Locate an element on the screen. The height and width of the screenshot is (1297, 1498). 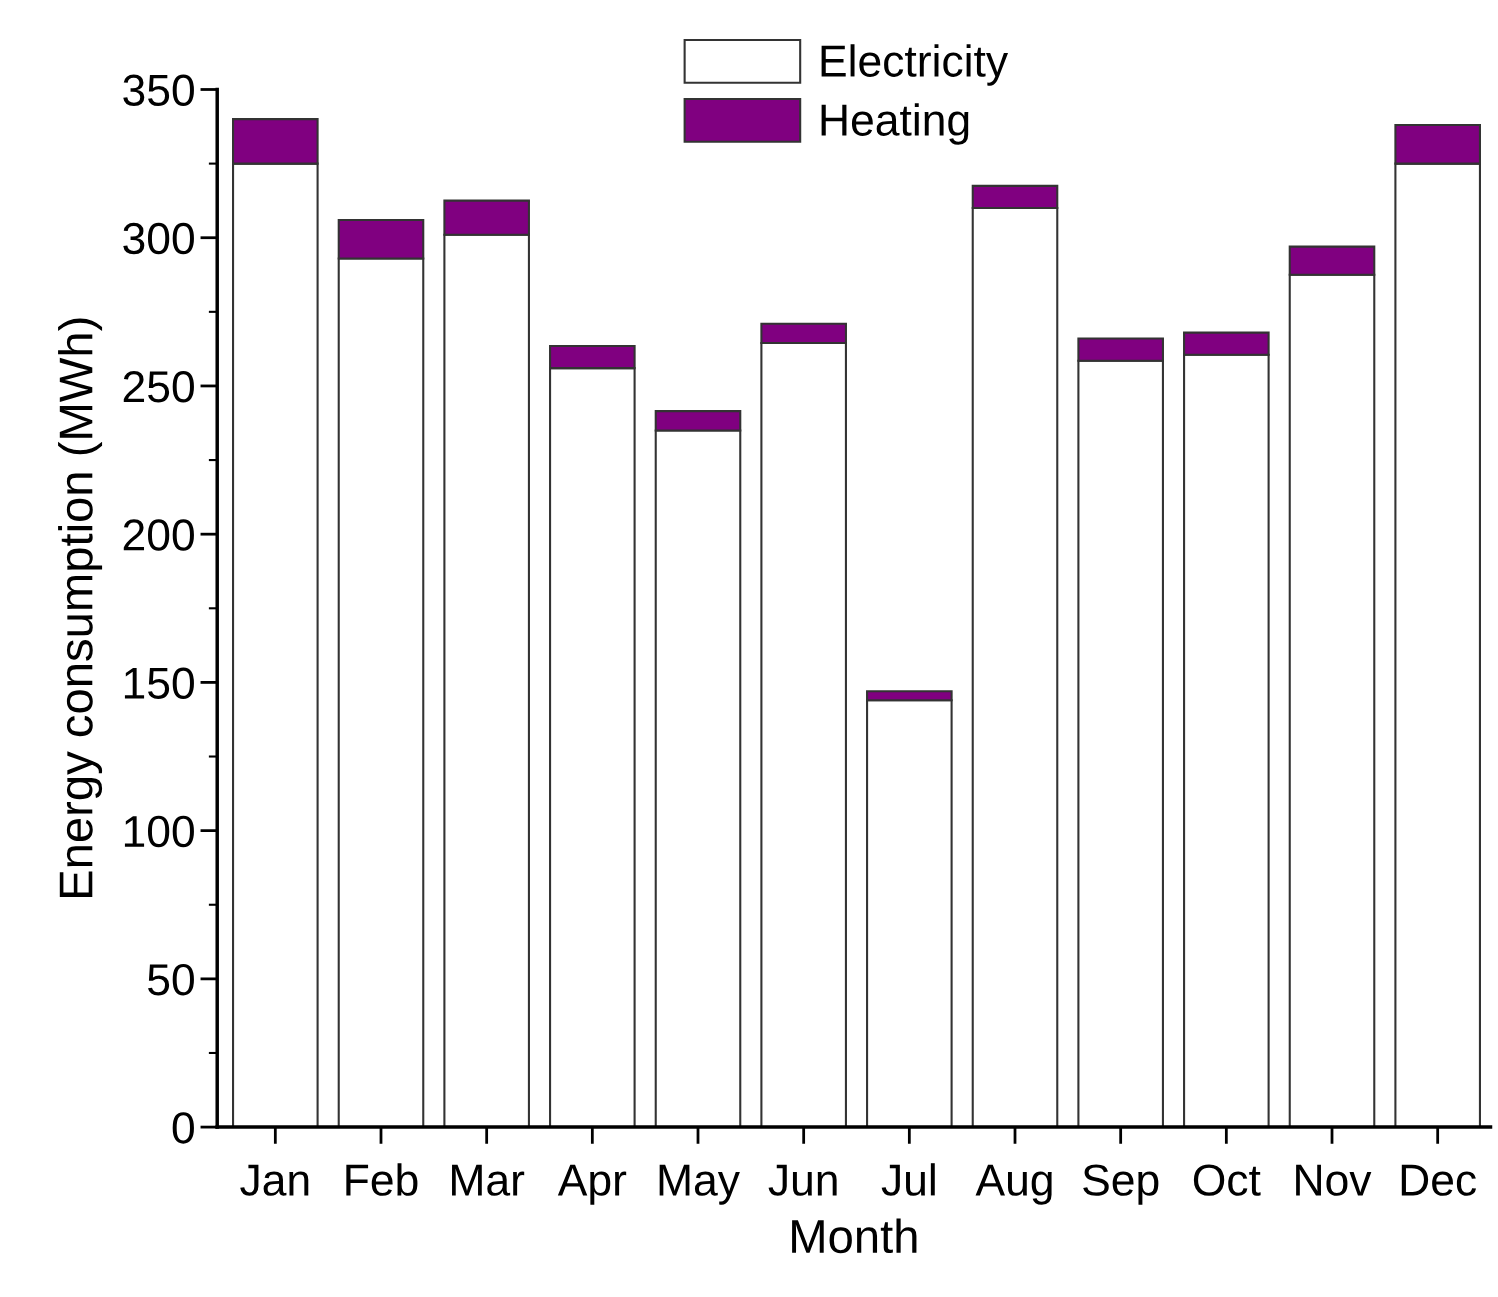
x-tick-label: Feb is located at coordinates (382, 1179).